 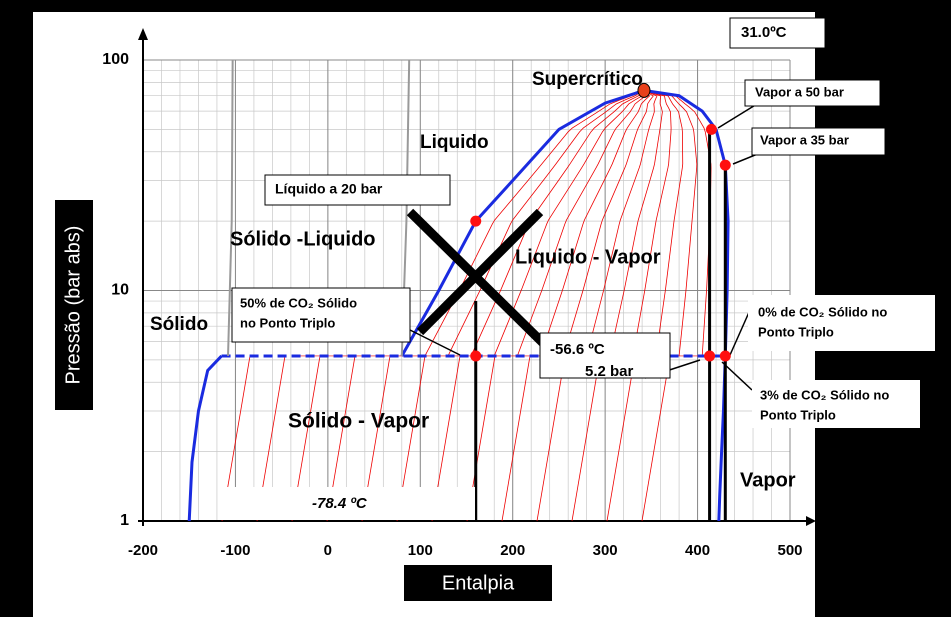 I want to click on x-tick-label: 400, so click(x=697, y=550).